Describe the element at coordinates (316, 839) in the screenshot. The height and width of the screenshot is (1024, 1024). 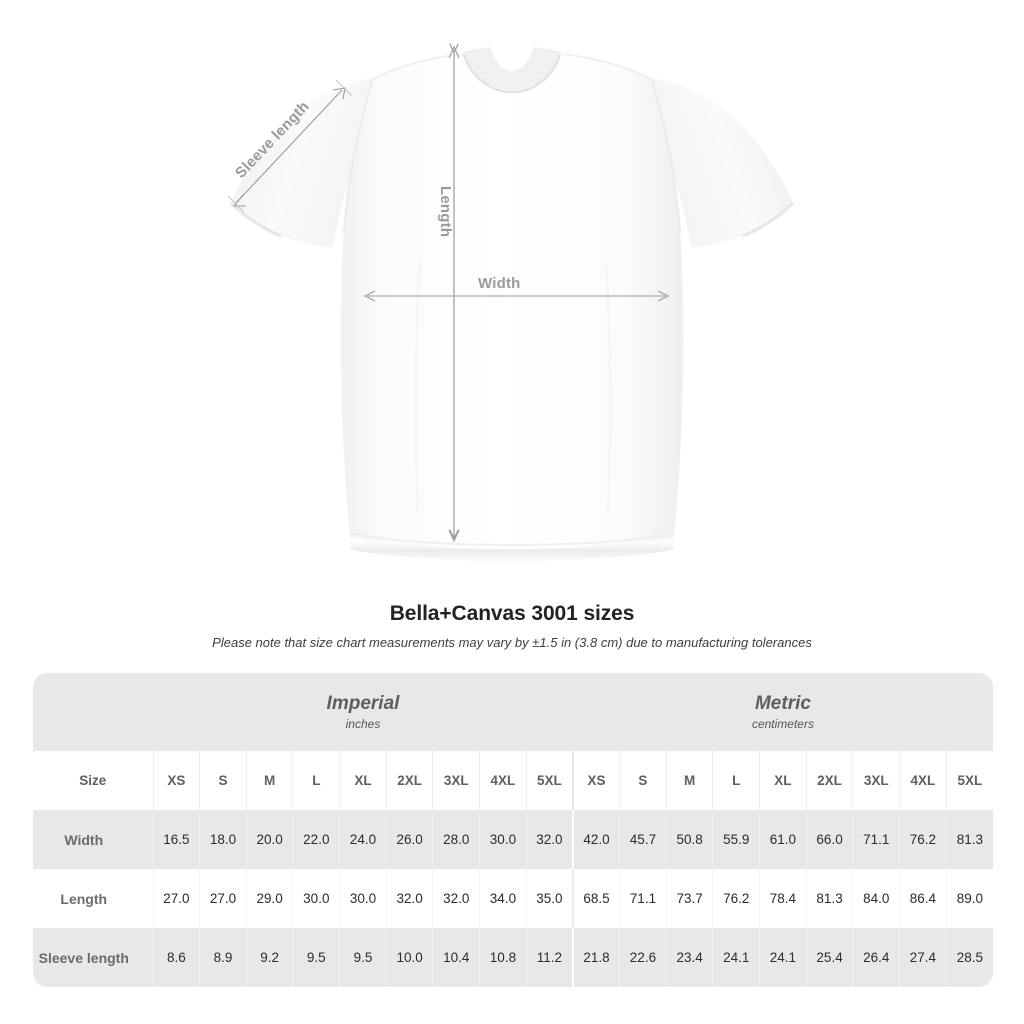
I see `table-cell: 22.0` at that location.